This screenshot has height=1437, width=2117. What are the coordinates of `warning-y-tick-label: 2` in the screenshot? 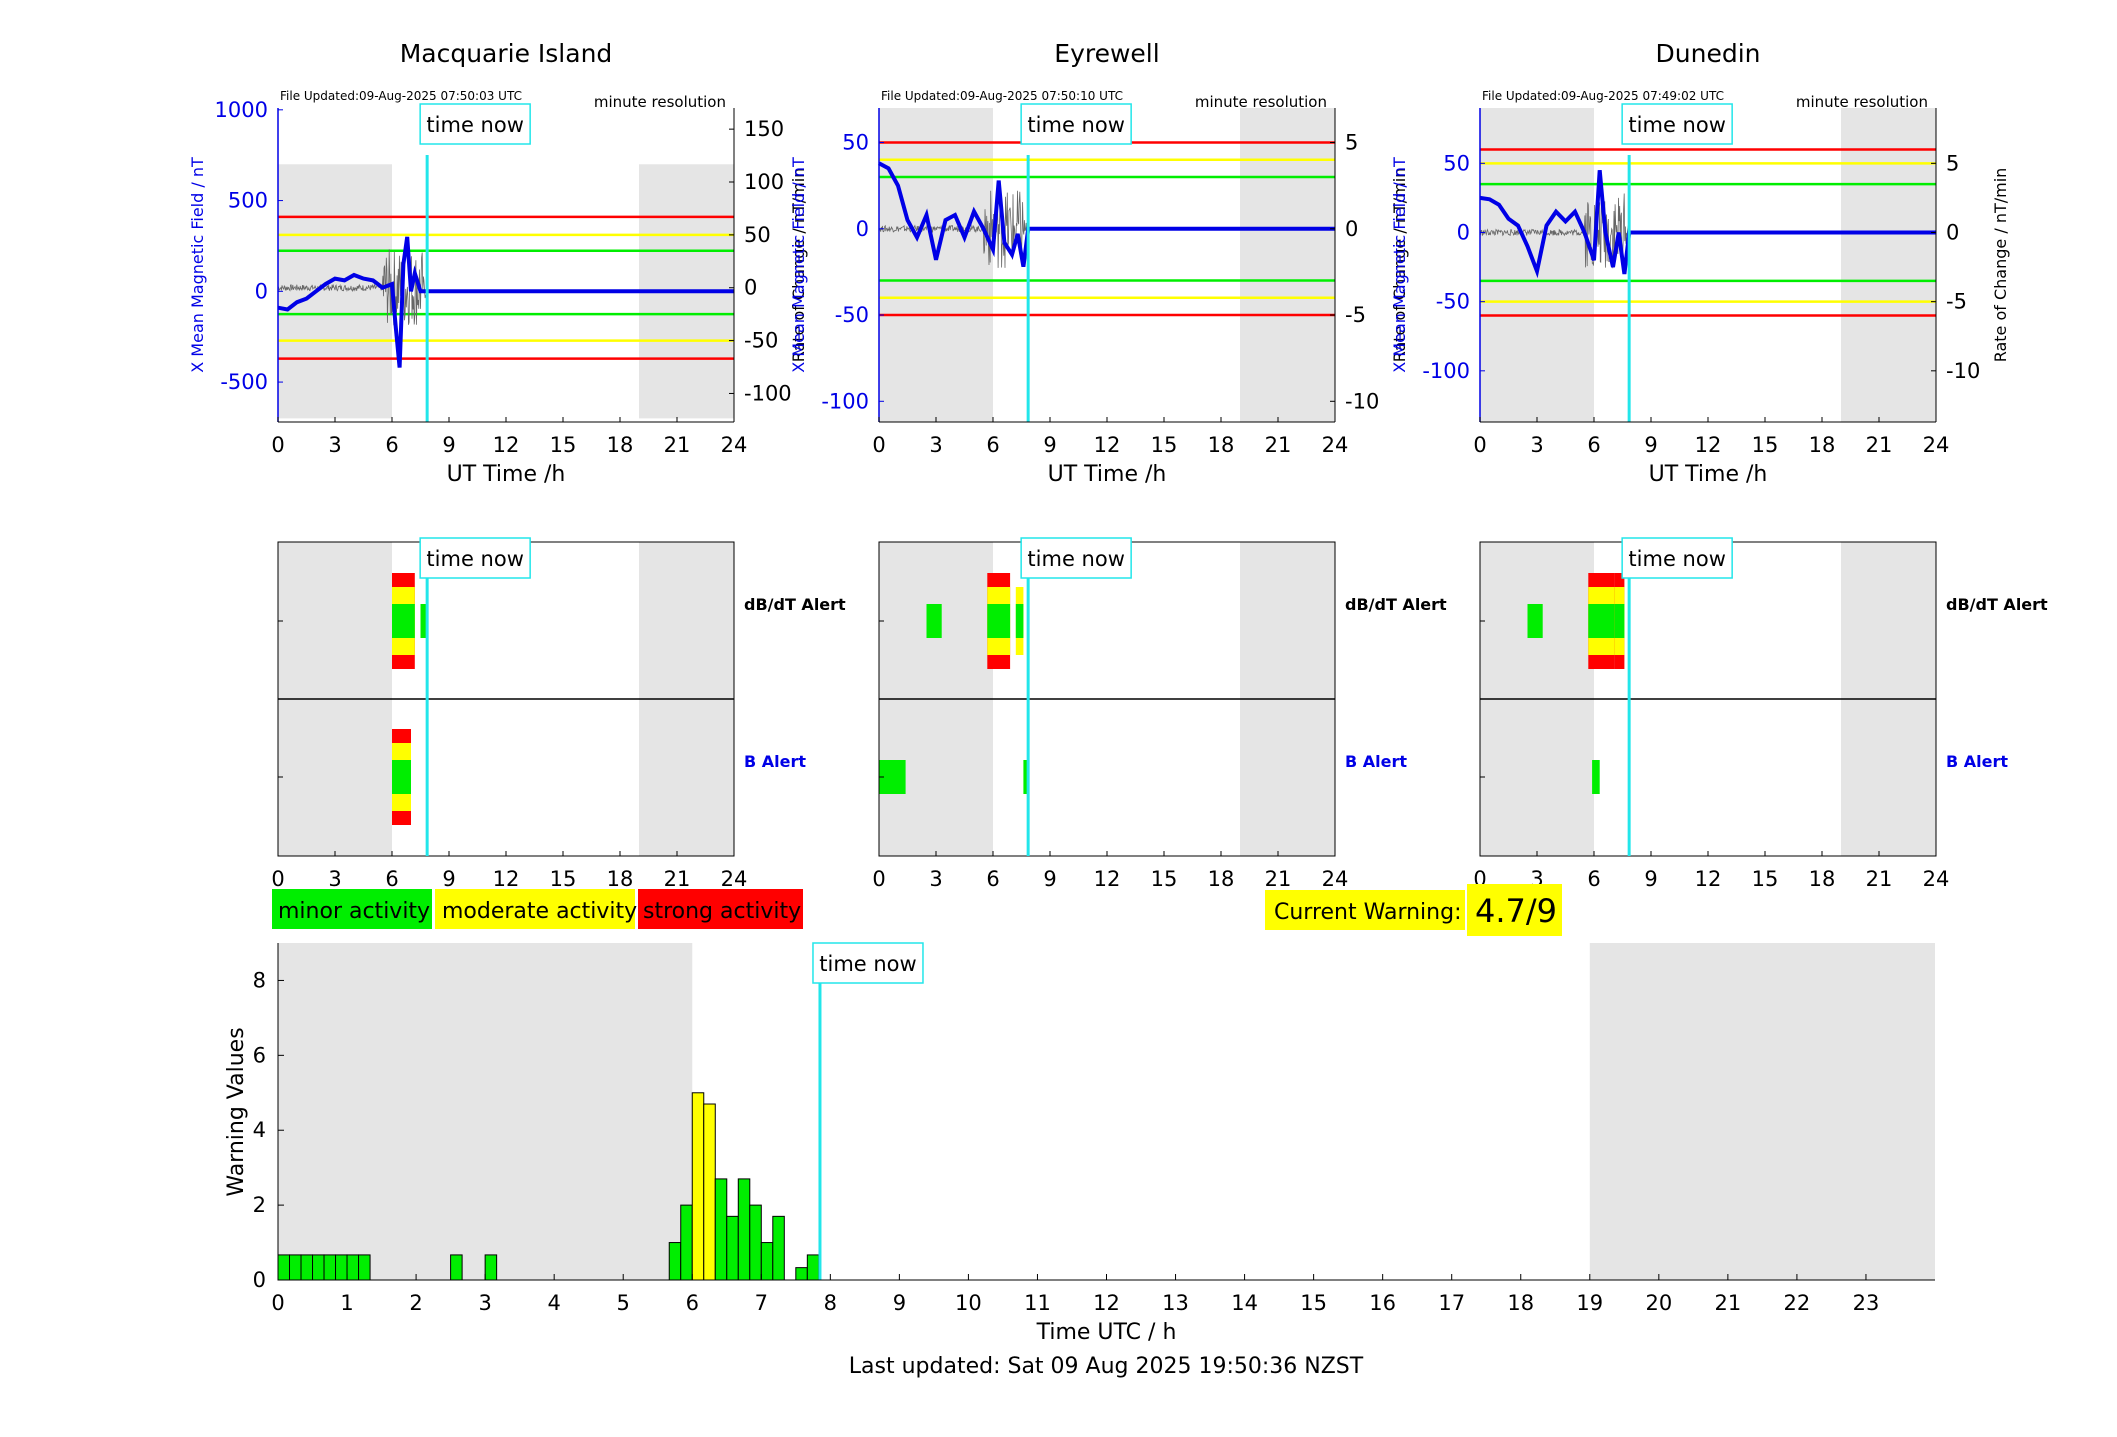 It's located at (259, 1205).